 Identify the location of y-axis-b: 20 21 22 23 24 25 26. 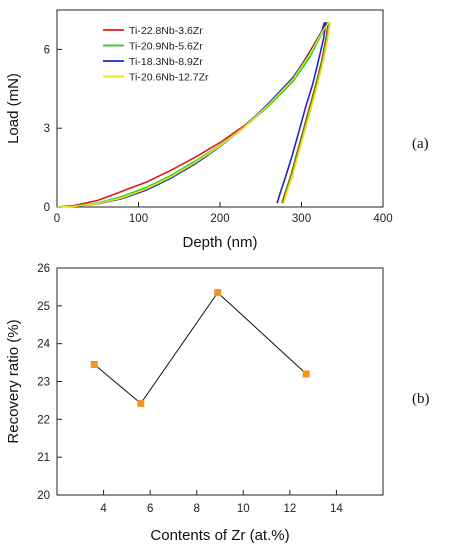
(49, 382).